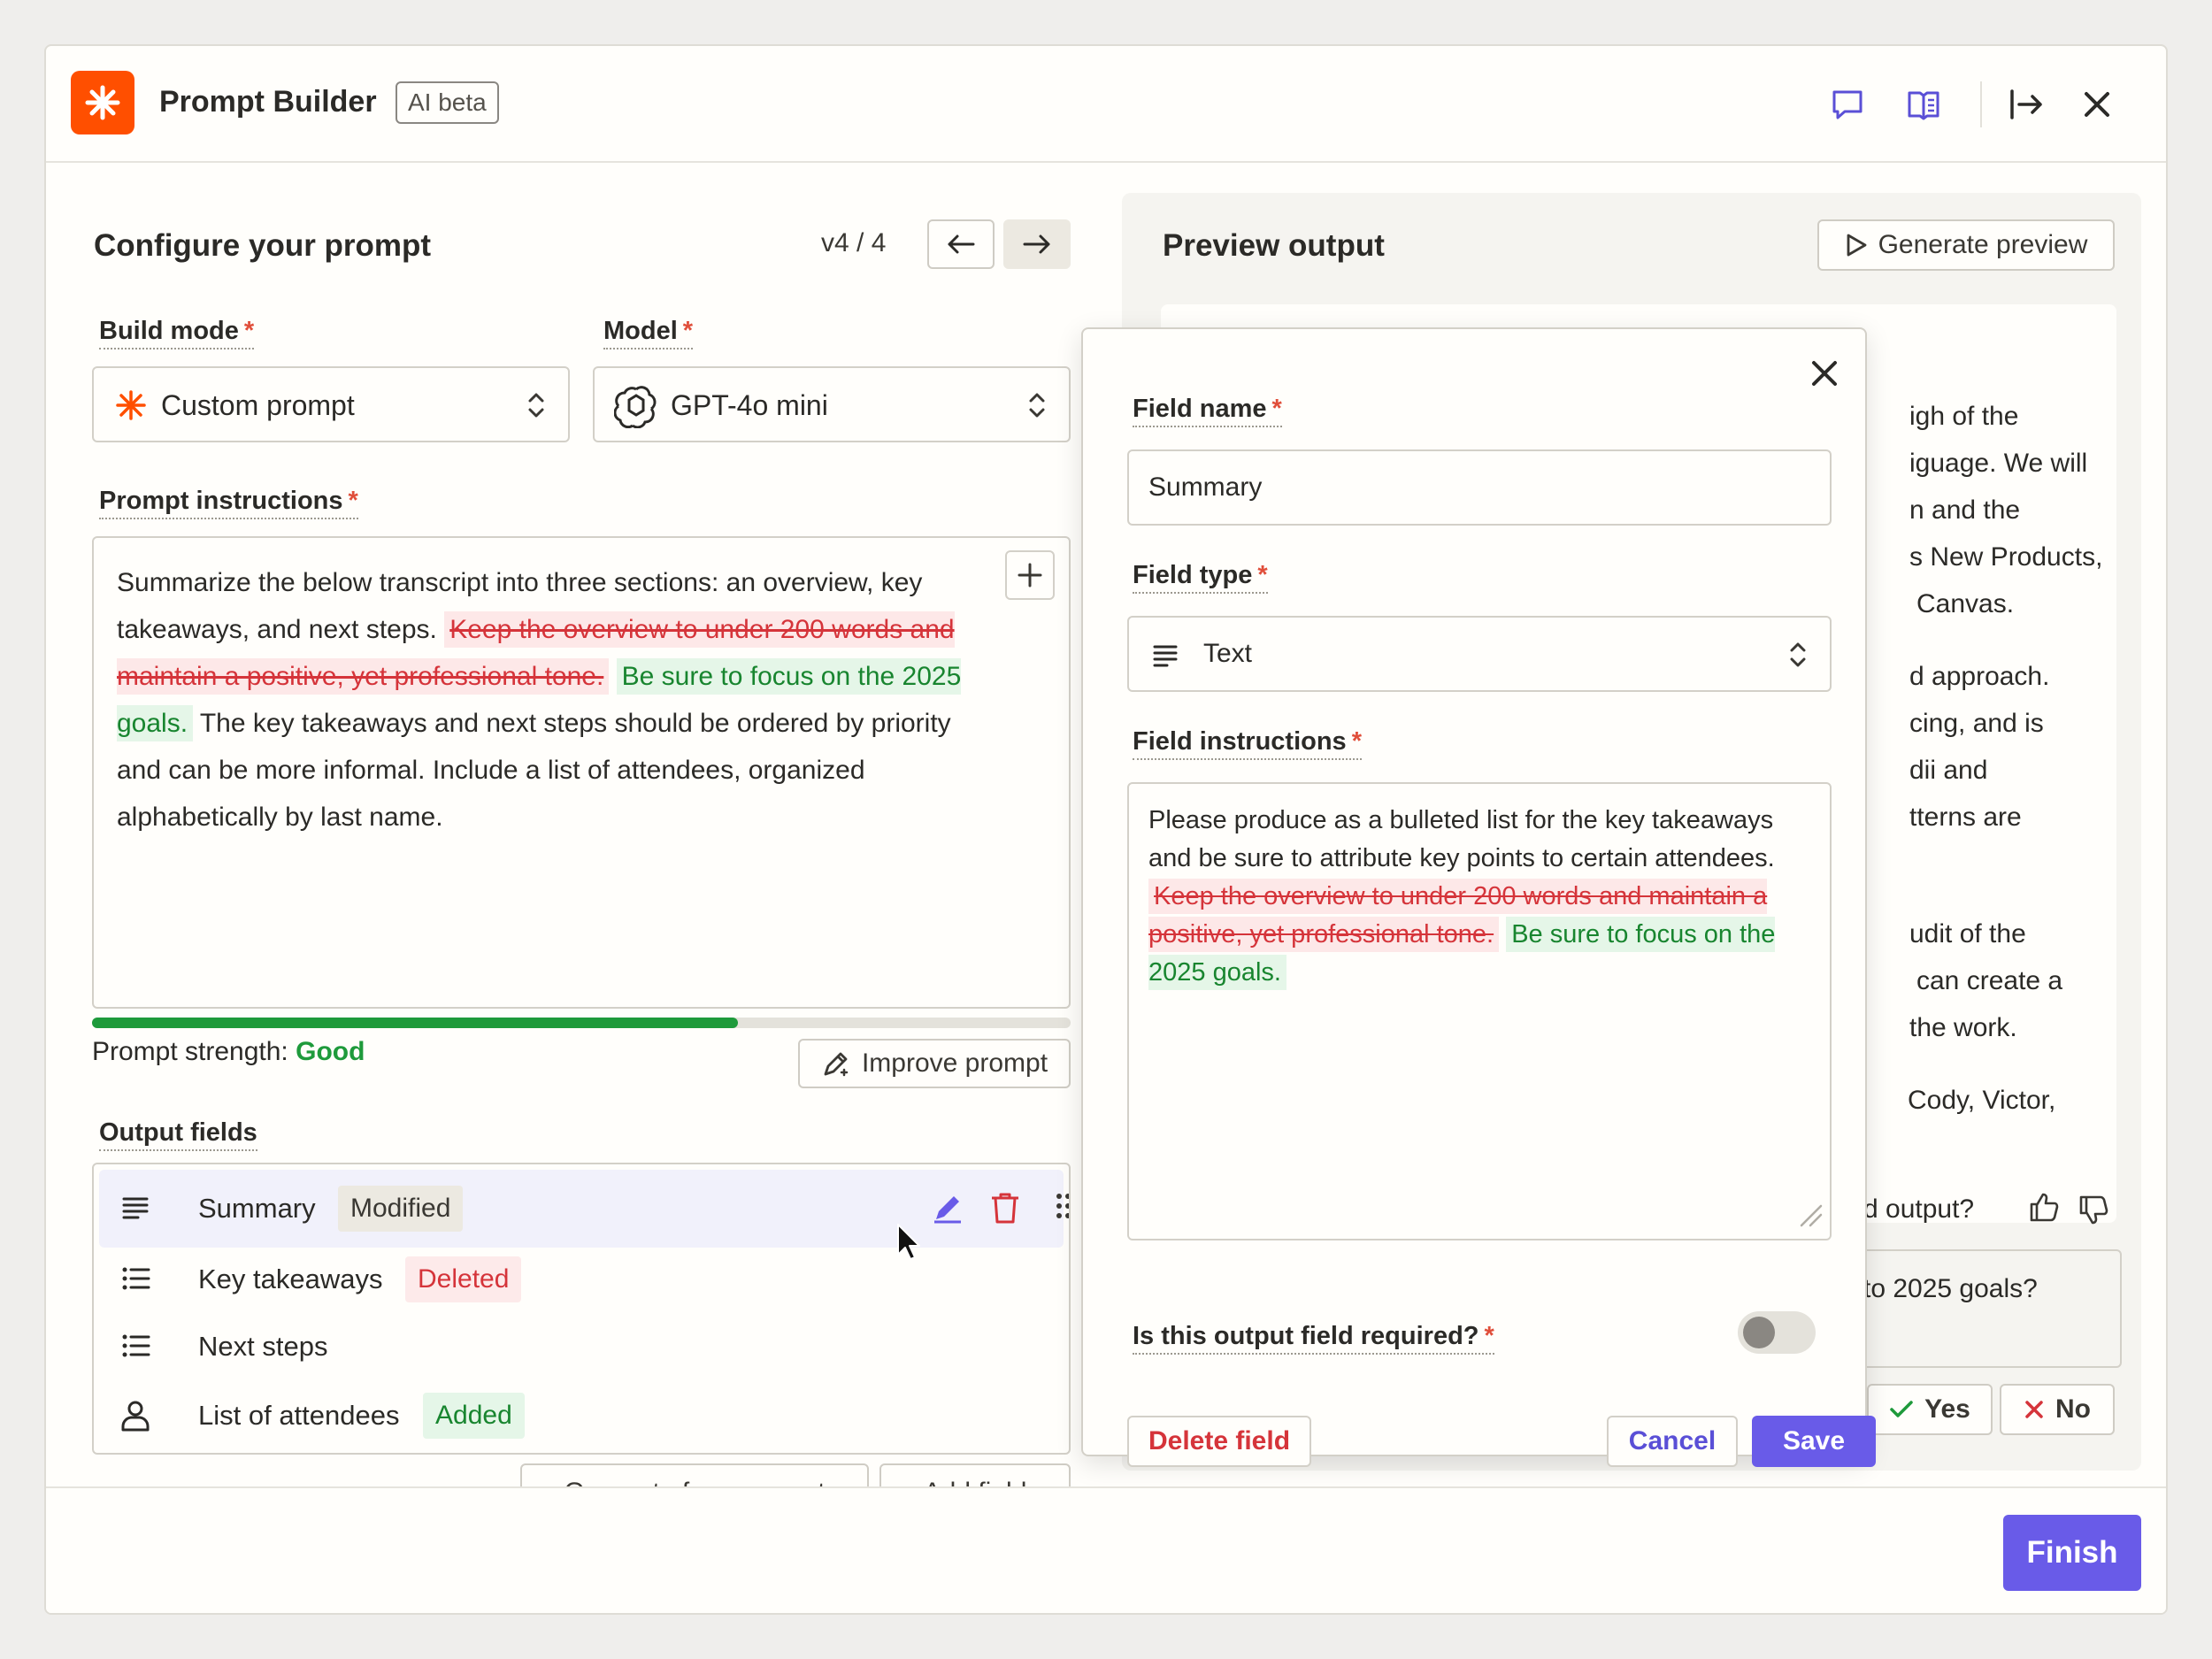 The height and width of the screenshot is (1659, 2212). Describe the element at coordinates (1037, 244) in the screenshot. I see `next-version-button` at that location.